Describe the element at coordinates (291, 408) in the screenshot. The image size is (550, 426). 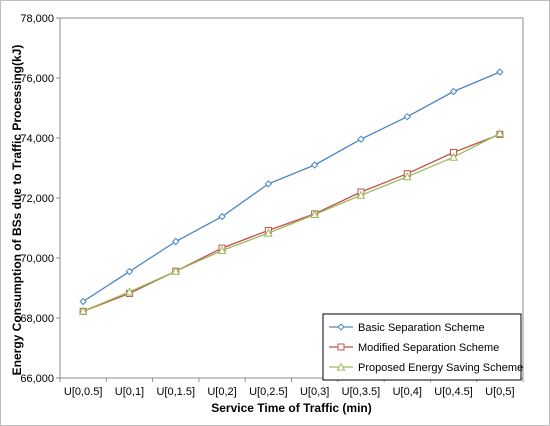
I see `x-axis-title: Service Time of Traffic (min)` at that location.